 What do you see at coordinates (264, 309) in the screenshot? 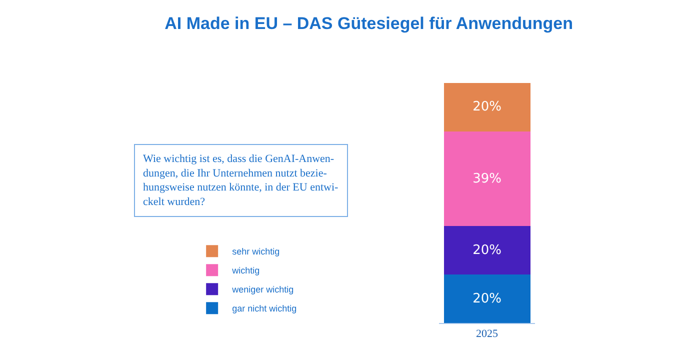
I see `legend-label: gar nicht wichtig` at bounding box center [264, 309].